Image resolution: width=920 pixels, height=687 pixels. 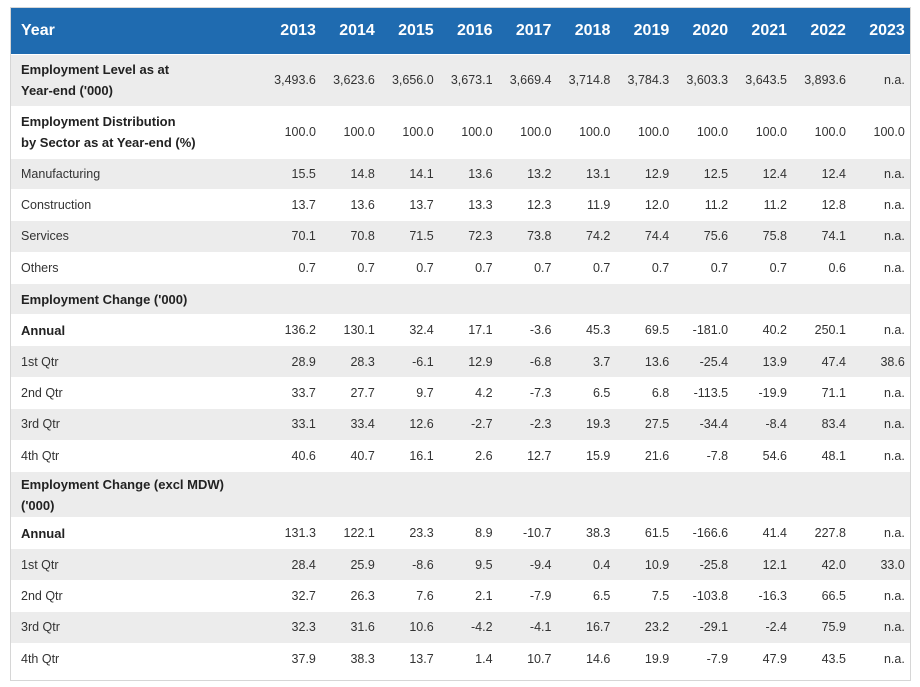 What do you see at coordinates (292, 658) in the screenshot?
I see `cell-2013: 37.9` at bounding box center [292, 658].